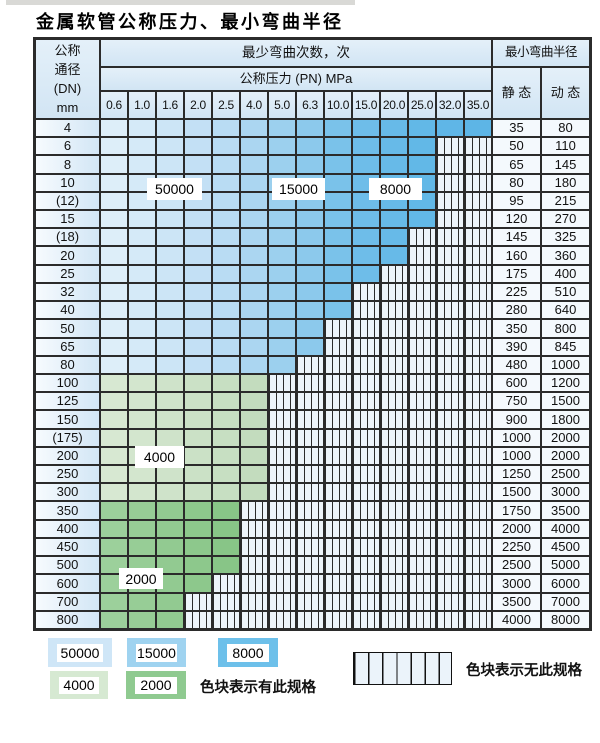 This screenshot has height=743, width=600. What do you see at coordinates (67, 292) in the screenshot?
I see `dn-cell: 32` at bounding box center [67, 292].